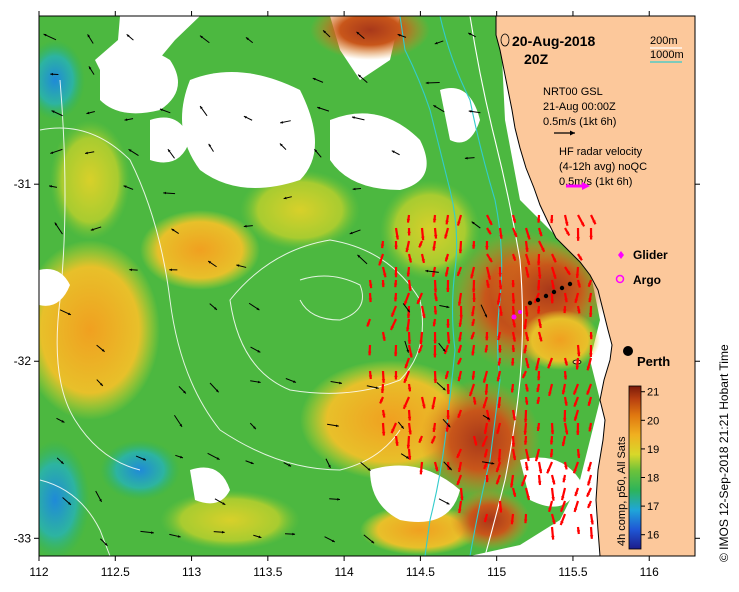 The width and height of the screenshot is (739, 592). Describe the element at coordinates (514, 317) in the screenshot. I see `glider-marker` at that location.